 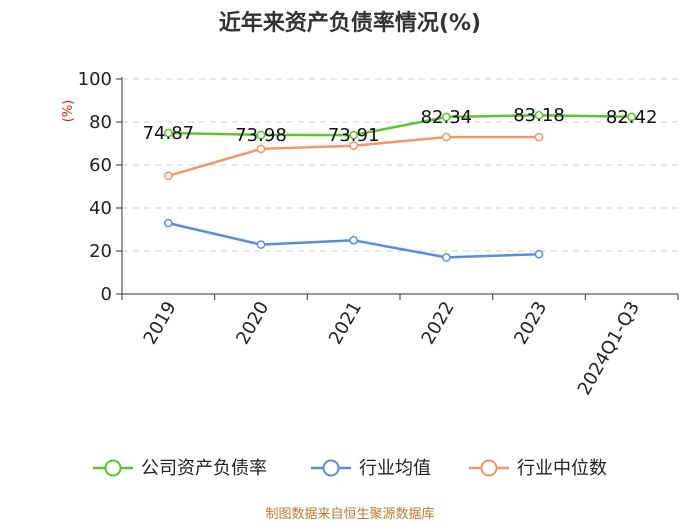 I want to click on y-tick-label: 100, so click(x=95, y=79).